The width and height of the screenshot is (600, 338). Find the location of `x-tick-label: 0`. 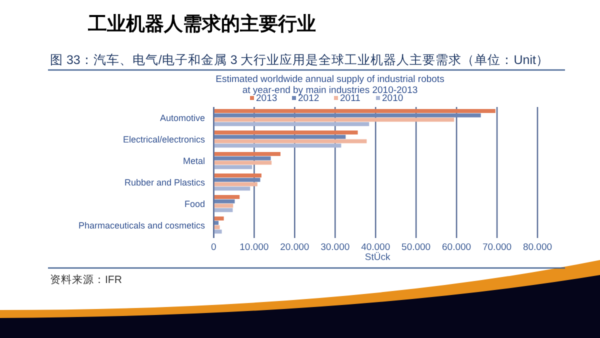

x-tick-label: 0 is located at coordinates (213, 247).